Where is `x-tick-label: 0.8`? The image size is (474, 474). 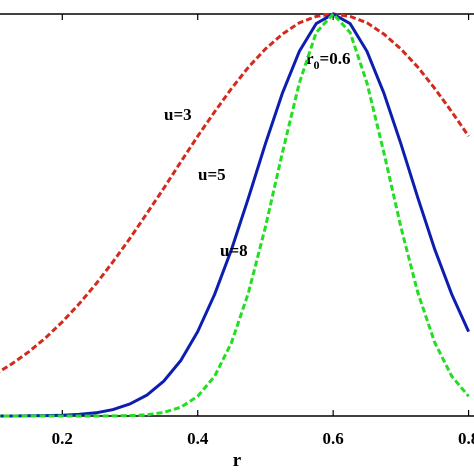
x-tick-label: 0.8 is located at coordinates (466, 438).